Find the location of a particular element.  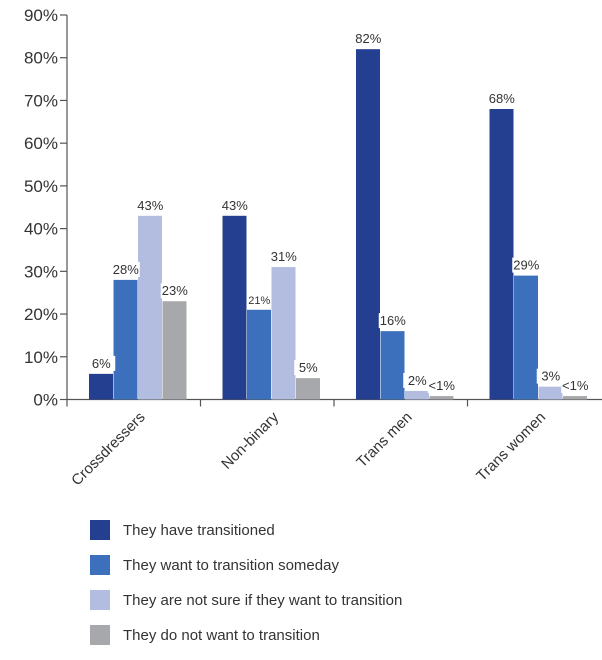

x-tick-label: Trans men is located at coordinates (384, 440).